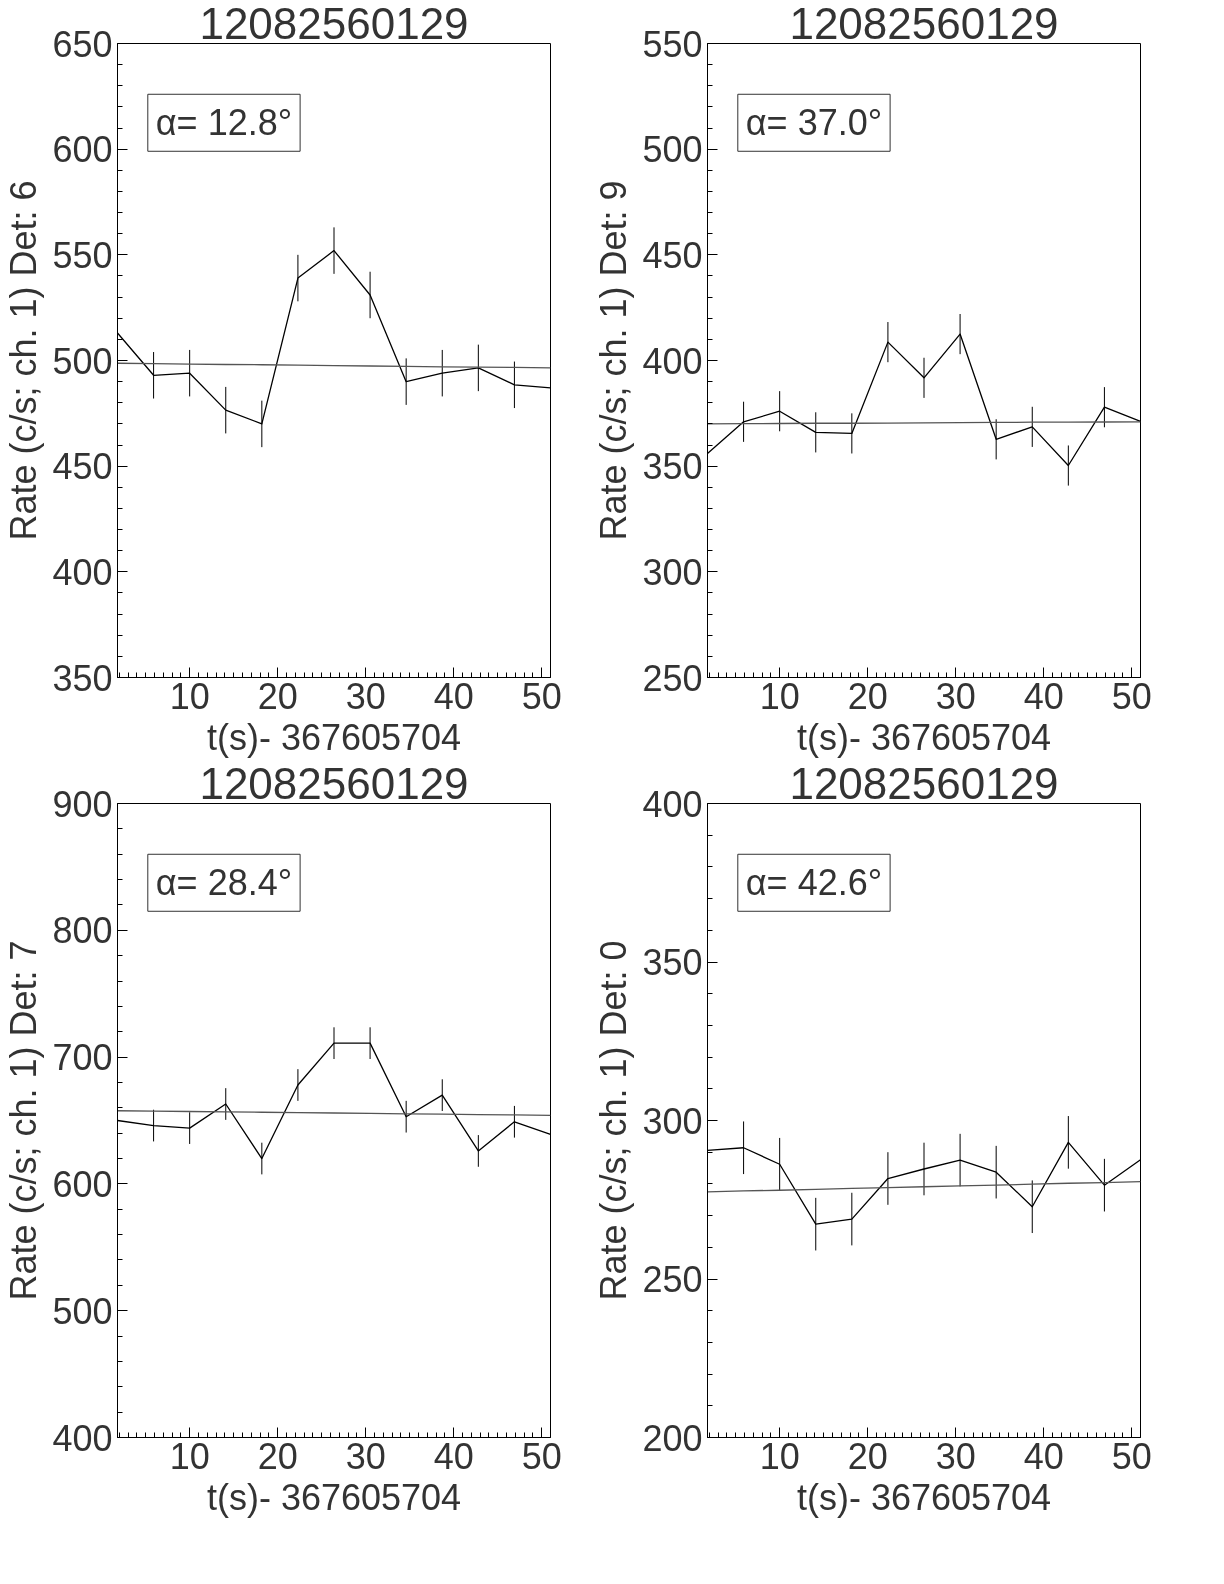  What do you see at coordinates (24, 1120) in the screenshot?
I see `y-axis-title: Rate (c/s; ch. 1) Det: 7` at bounding box center [24, 1120].